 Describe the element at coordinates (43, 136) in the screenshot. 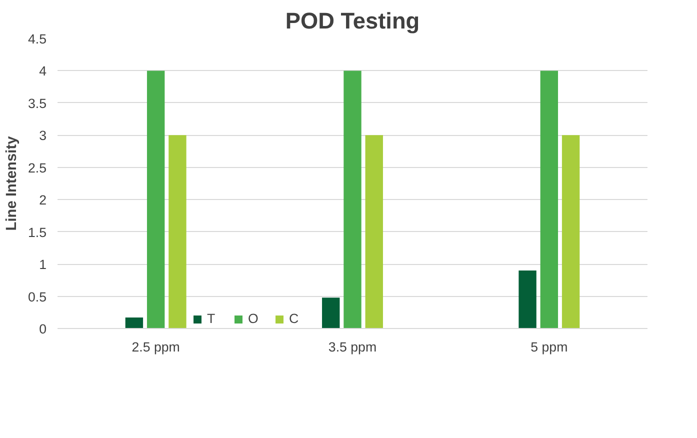

I see `y-tick-label: 3` at that location.